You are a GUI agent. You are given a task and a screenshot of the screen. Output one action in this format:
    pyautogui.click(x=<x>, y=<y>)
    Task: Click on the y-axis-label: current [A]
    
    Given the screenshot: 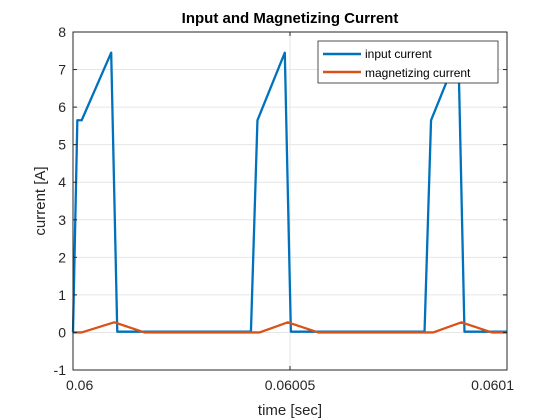 What is the action you would take?
    pyautogui.click(x=40, y=200)
    